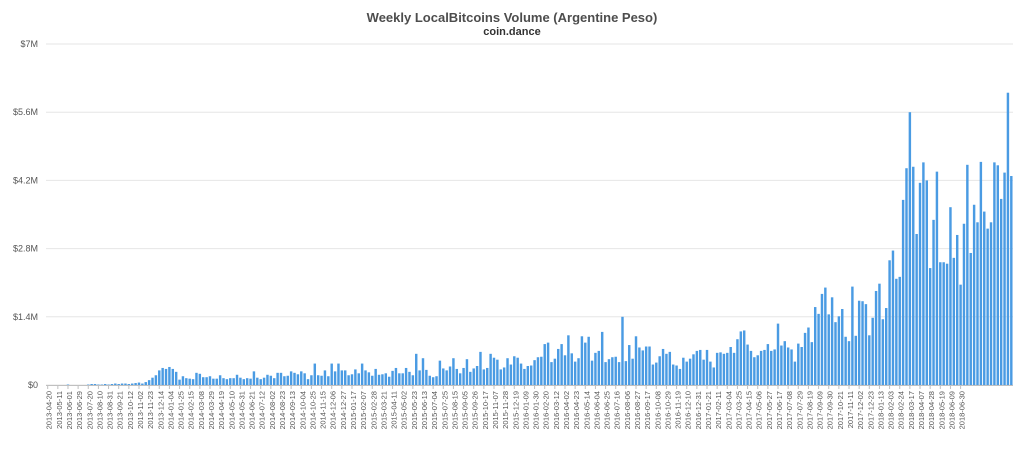 The height and width of the screenshot is (449, 1024). I want to click on x-tick-label: 2015-07-04, so click(434, 410).